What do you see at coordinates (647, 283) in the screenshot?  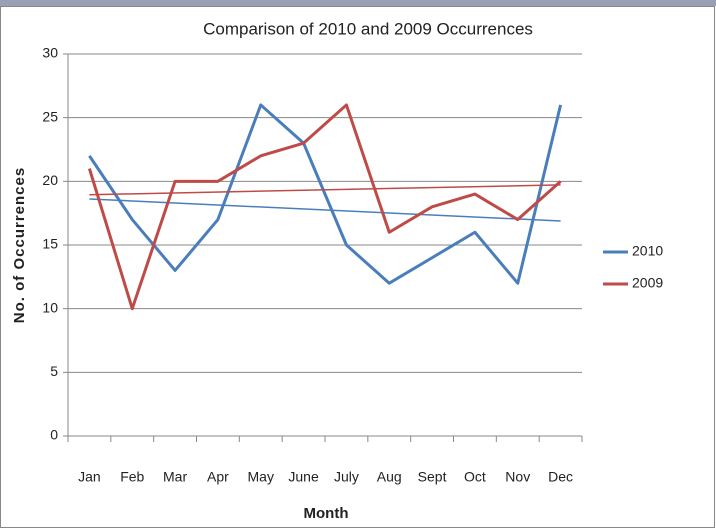 I see `legend-label: 2009` at bounding box center [647, 283].